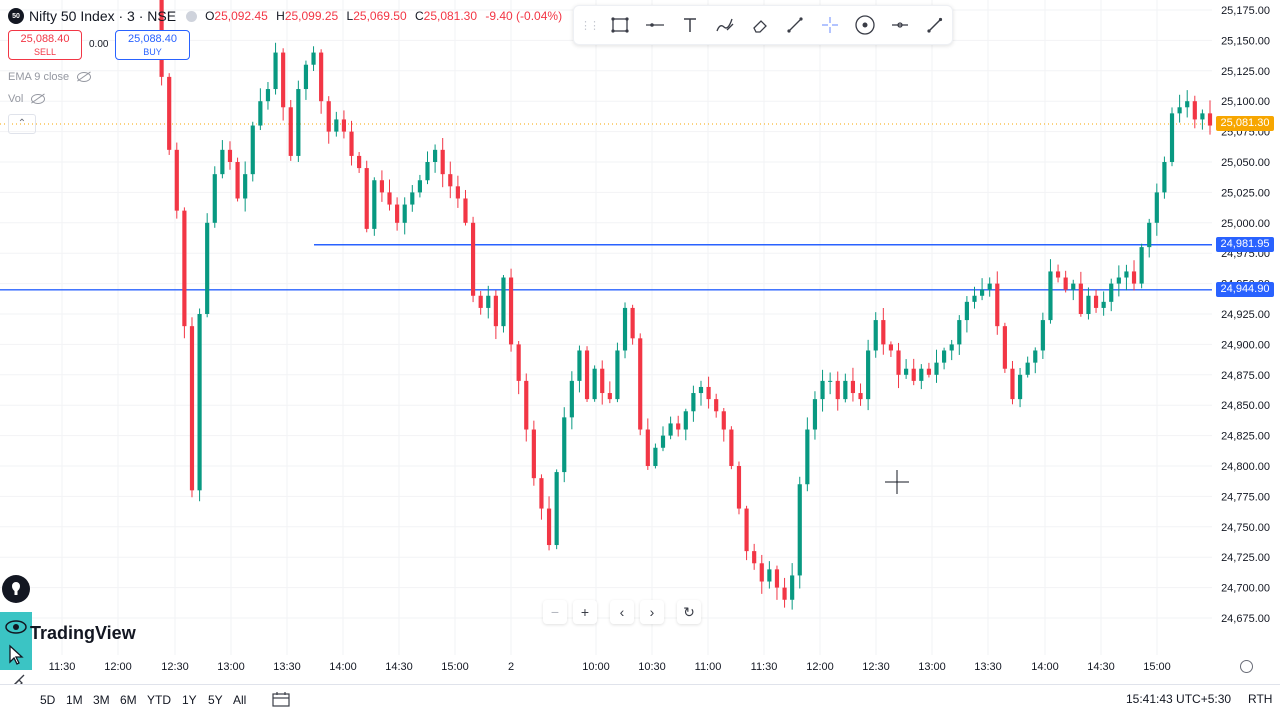  Describe the element at coordinates (16, 655) in the screenshot. I see `cursor-tool-icon` at that location.